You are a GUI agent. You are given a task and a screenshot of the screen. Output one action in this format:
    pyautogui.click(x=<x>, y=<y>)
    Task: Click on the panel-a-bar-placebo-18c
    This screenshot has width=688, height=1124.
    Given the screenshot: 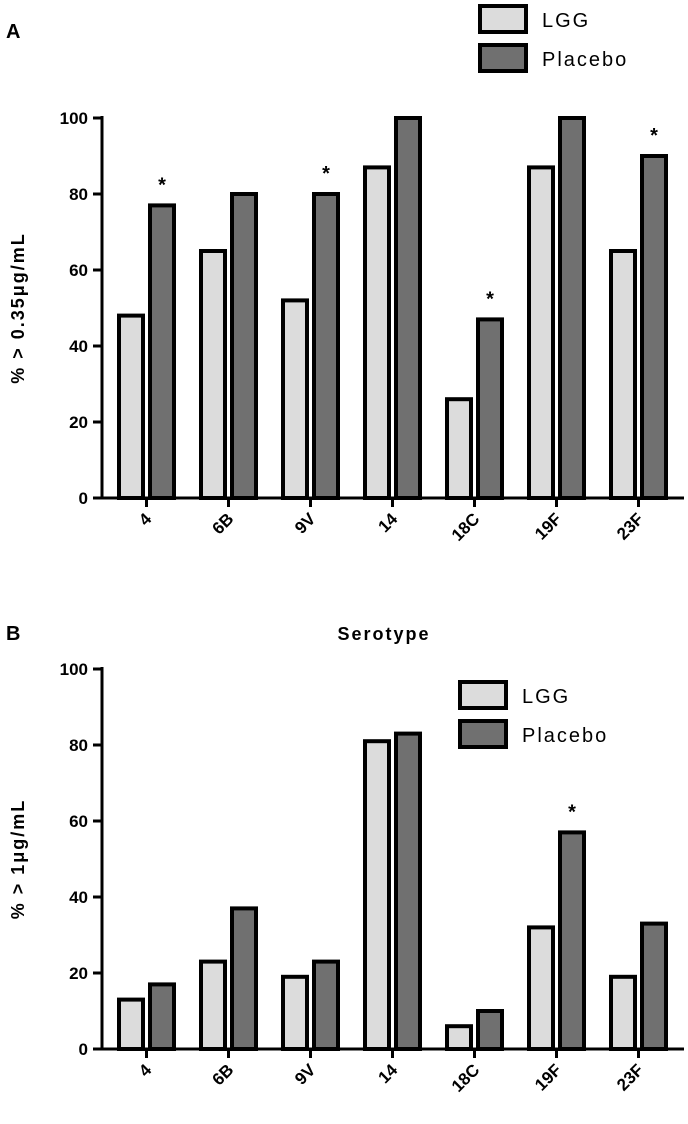 What is the action you would take?
    pyautogui.click(x=490, y=408)
    